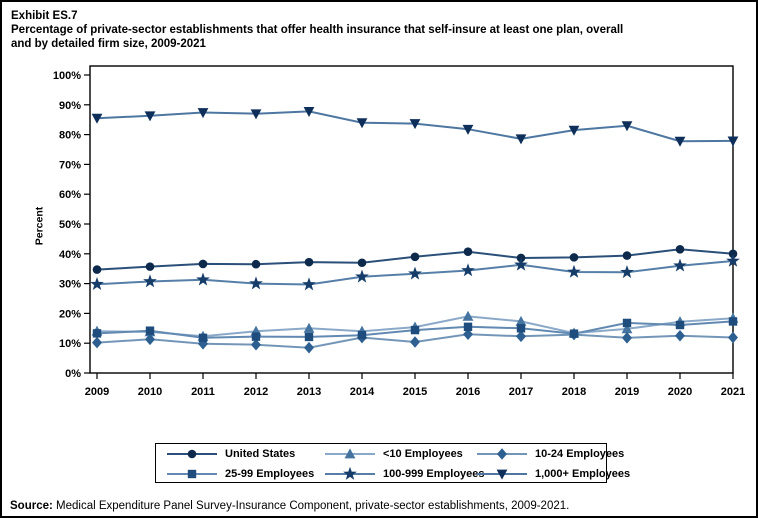  What do you see at coordinates (70, 106) in the screenshot?
I see `y-tick-label: 90%` at bounding box center [70, 106].